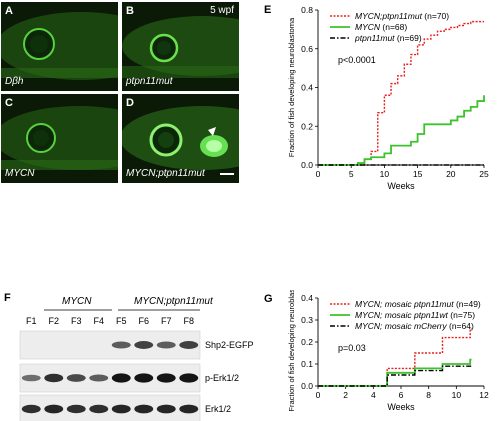 This screenshot has width=500, height=421. I want to click on blot-image: F1 F2 F3 F4 F5 F6 F7 F8 Shp2-EGFP p-Erk1/2 Erk1/2, so click(136, 365).